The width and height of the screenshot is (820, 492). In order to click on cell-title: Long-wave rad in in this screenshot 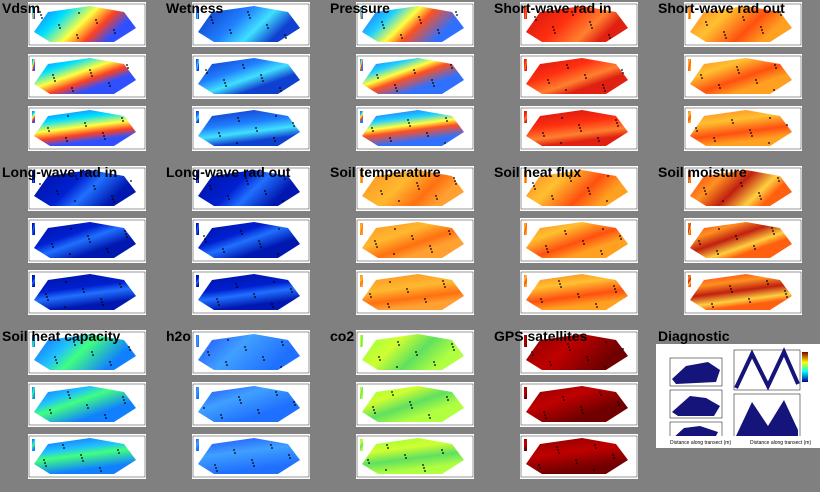, I will do `click(60, 172)`.